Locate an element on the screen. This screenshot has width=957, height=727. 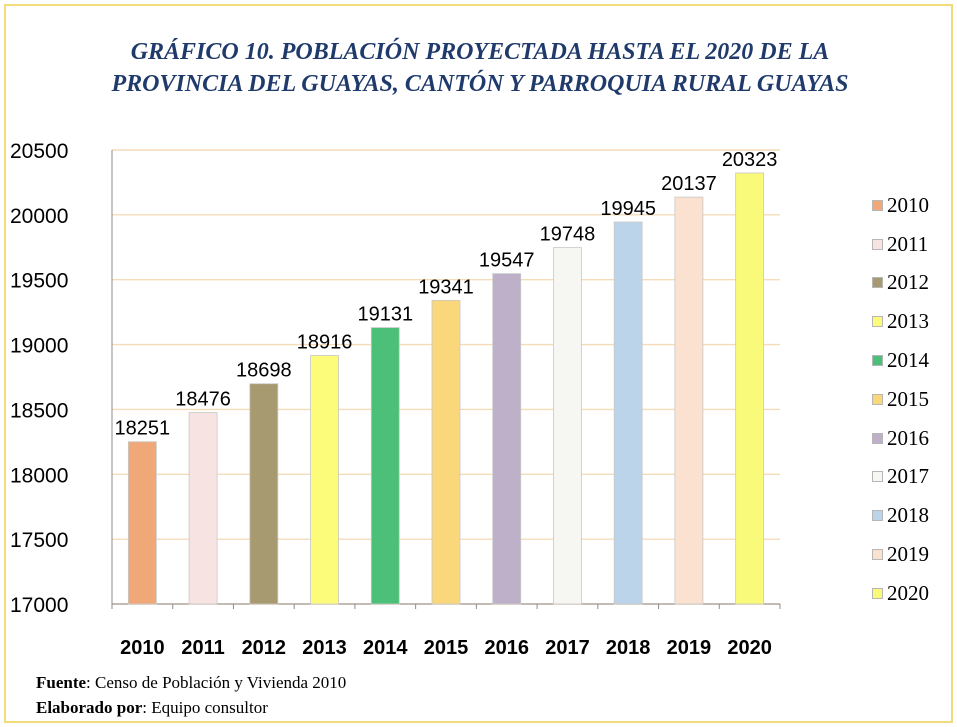
legend-item-2013: 2013 is located at coordinates (900, 321).